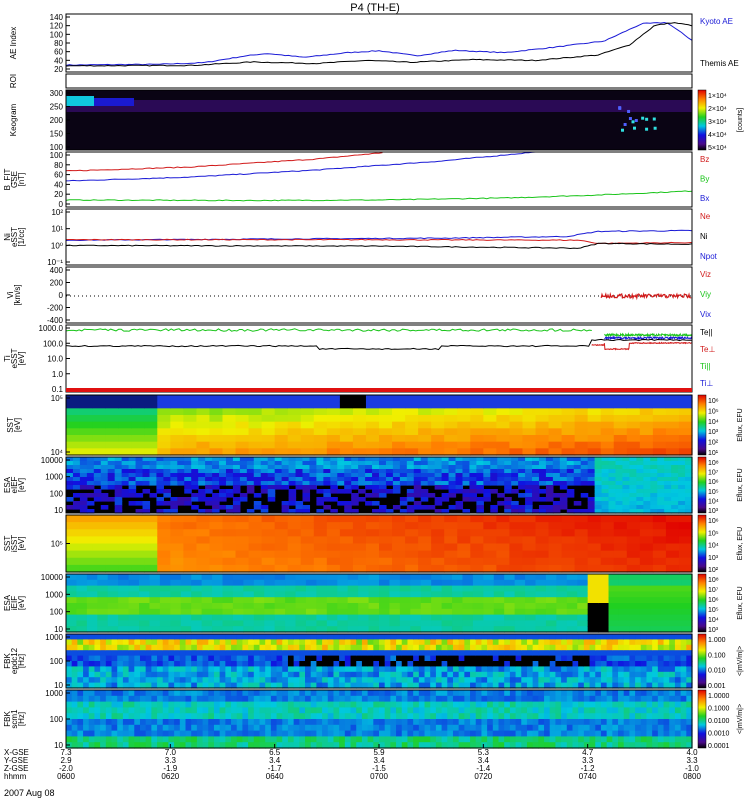 The width and height of the screenshot is (750, 800). I want to click on colorbar-label: [counts], so click(740, 120).